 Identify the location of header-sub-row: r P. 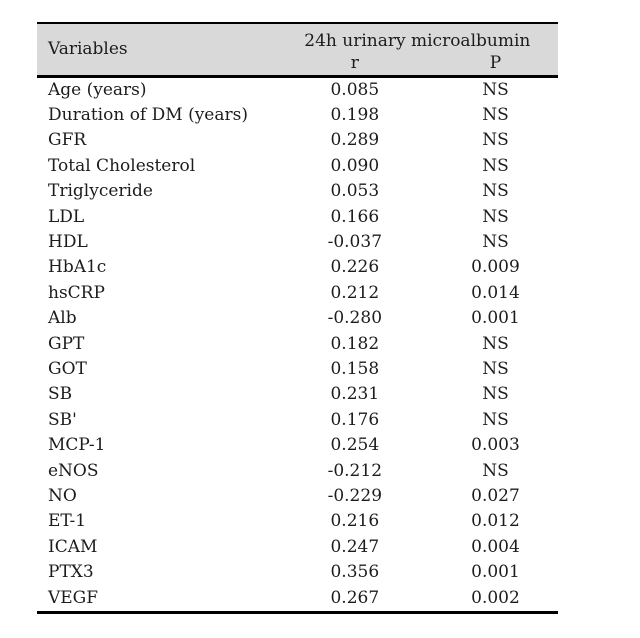
(297, 63).